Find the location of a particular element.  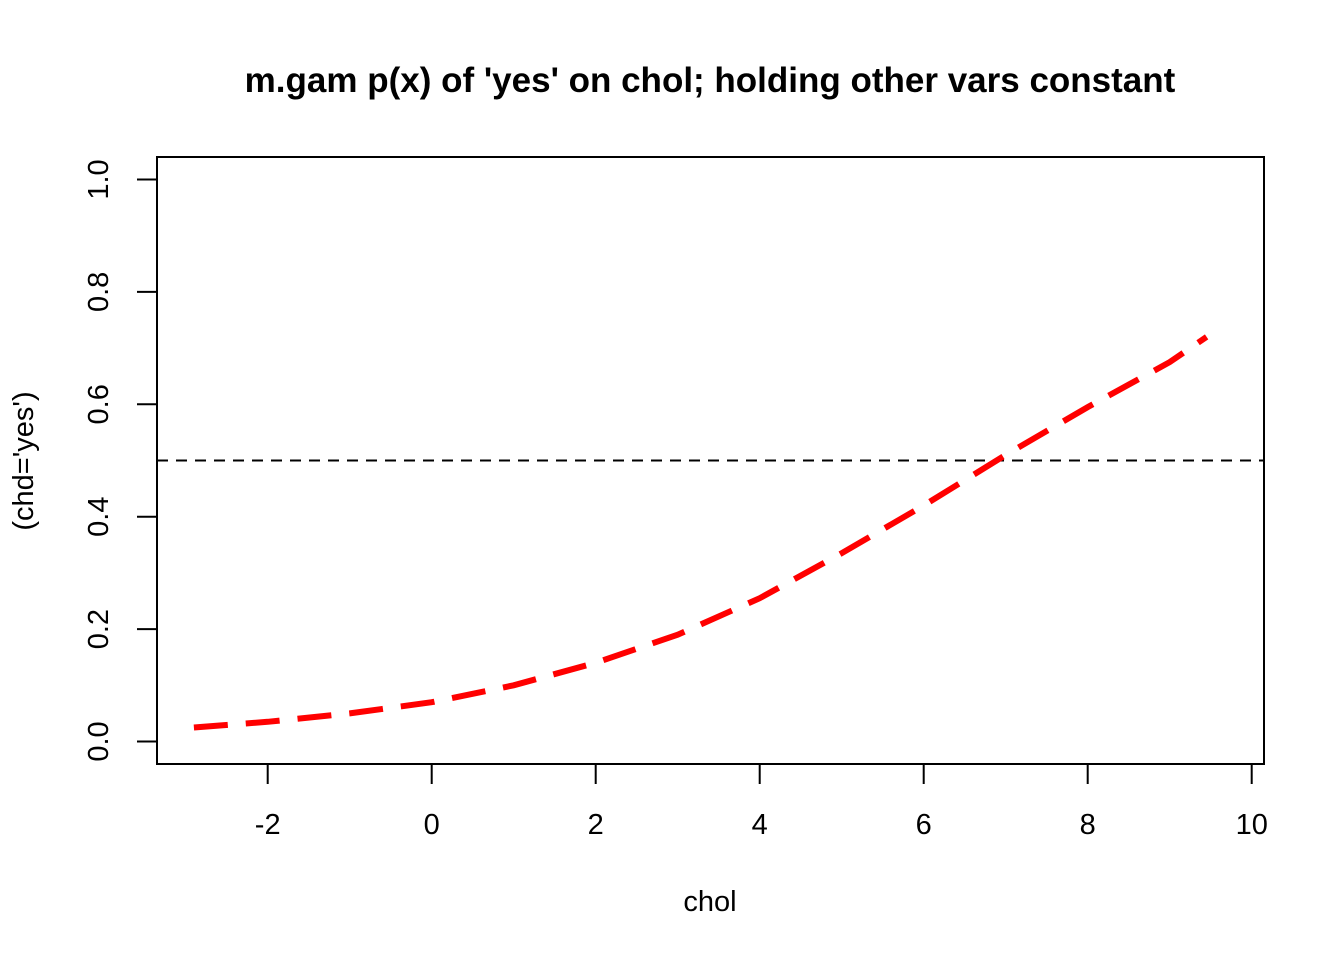

y-tick-label: 0.6 is located at coordinates (99, 404).